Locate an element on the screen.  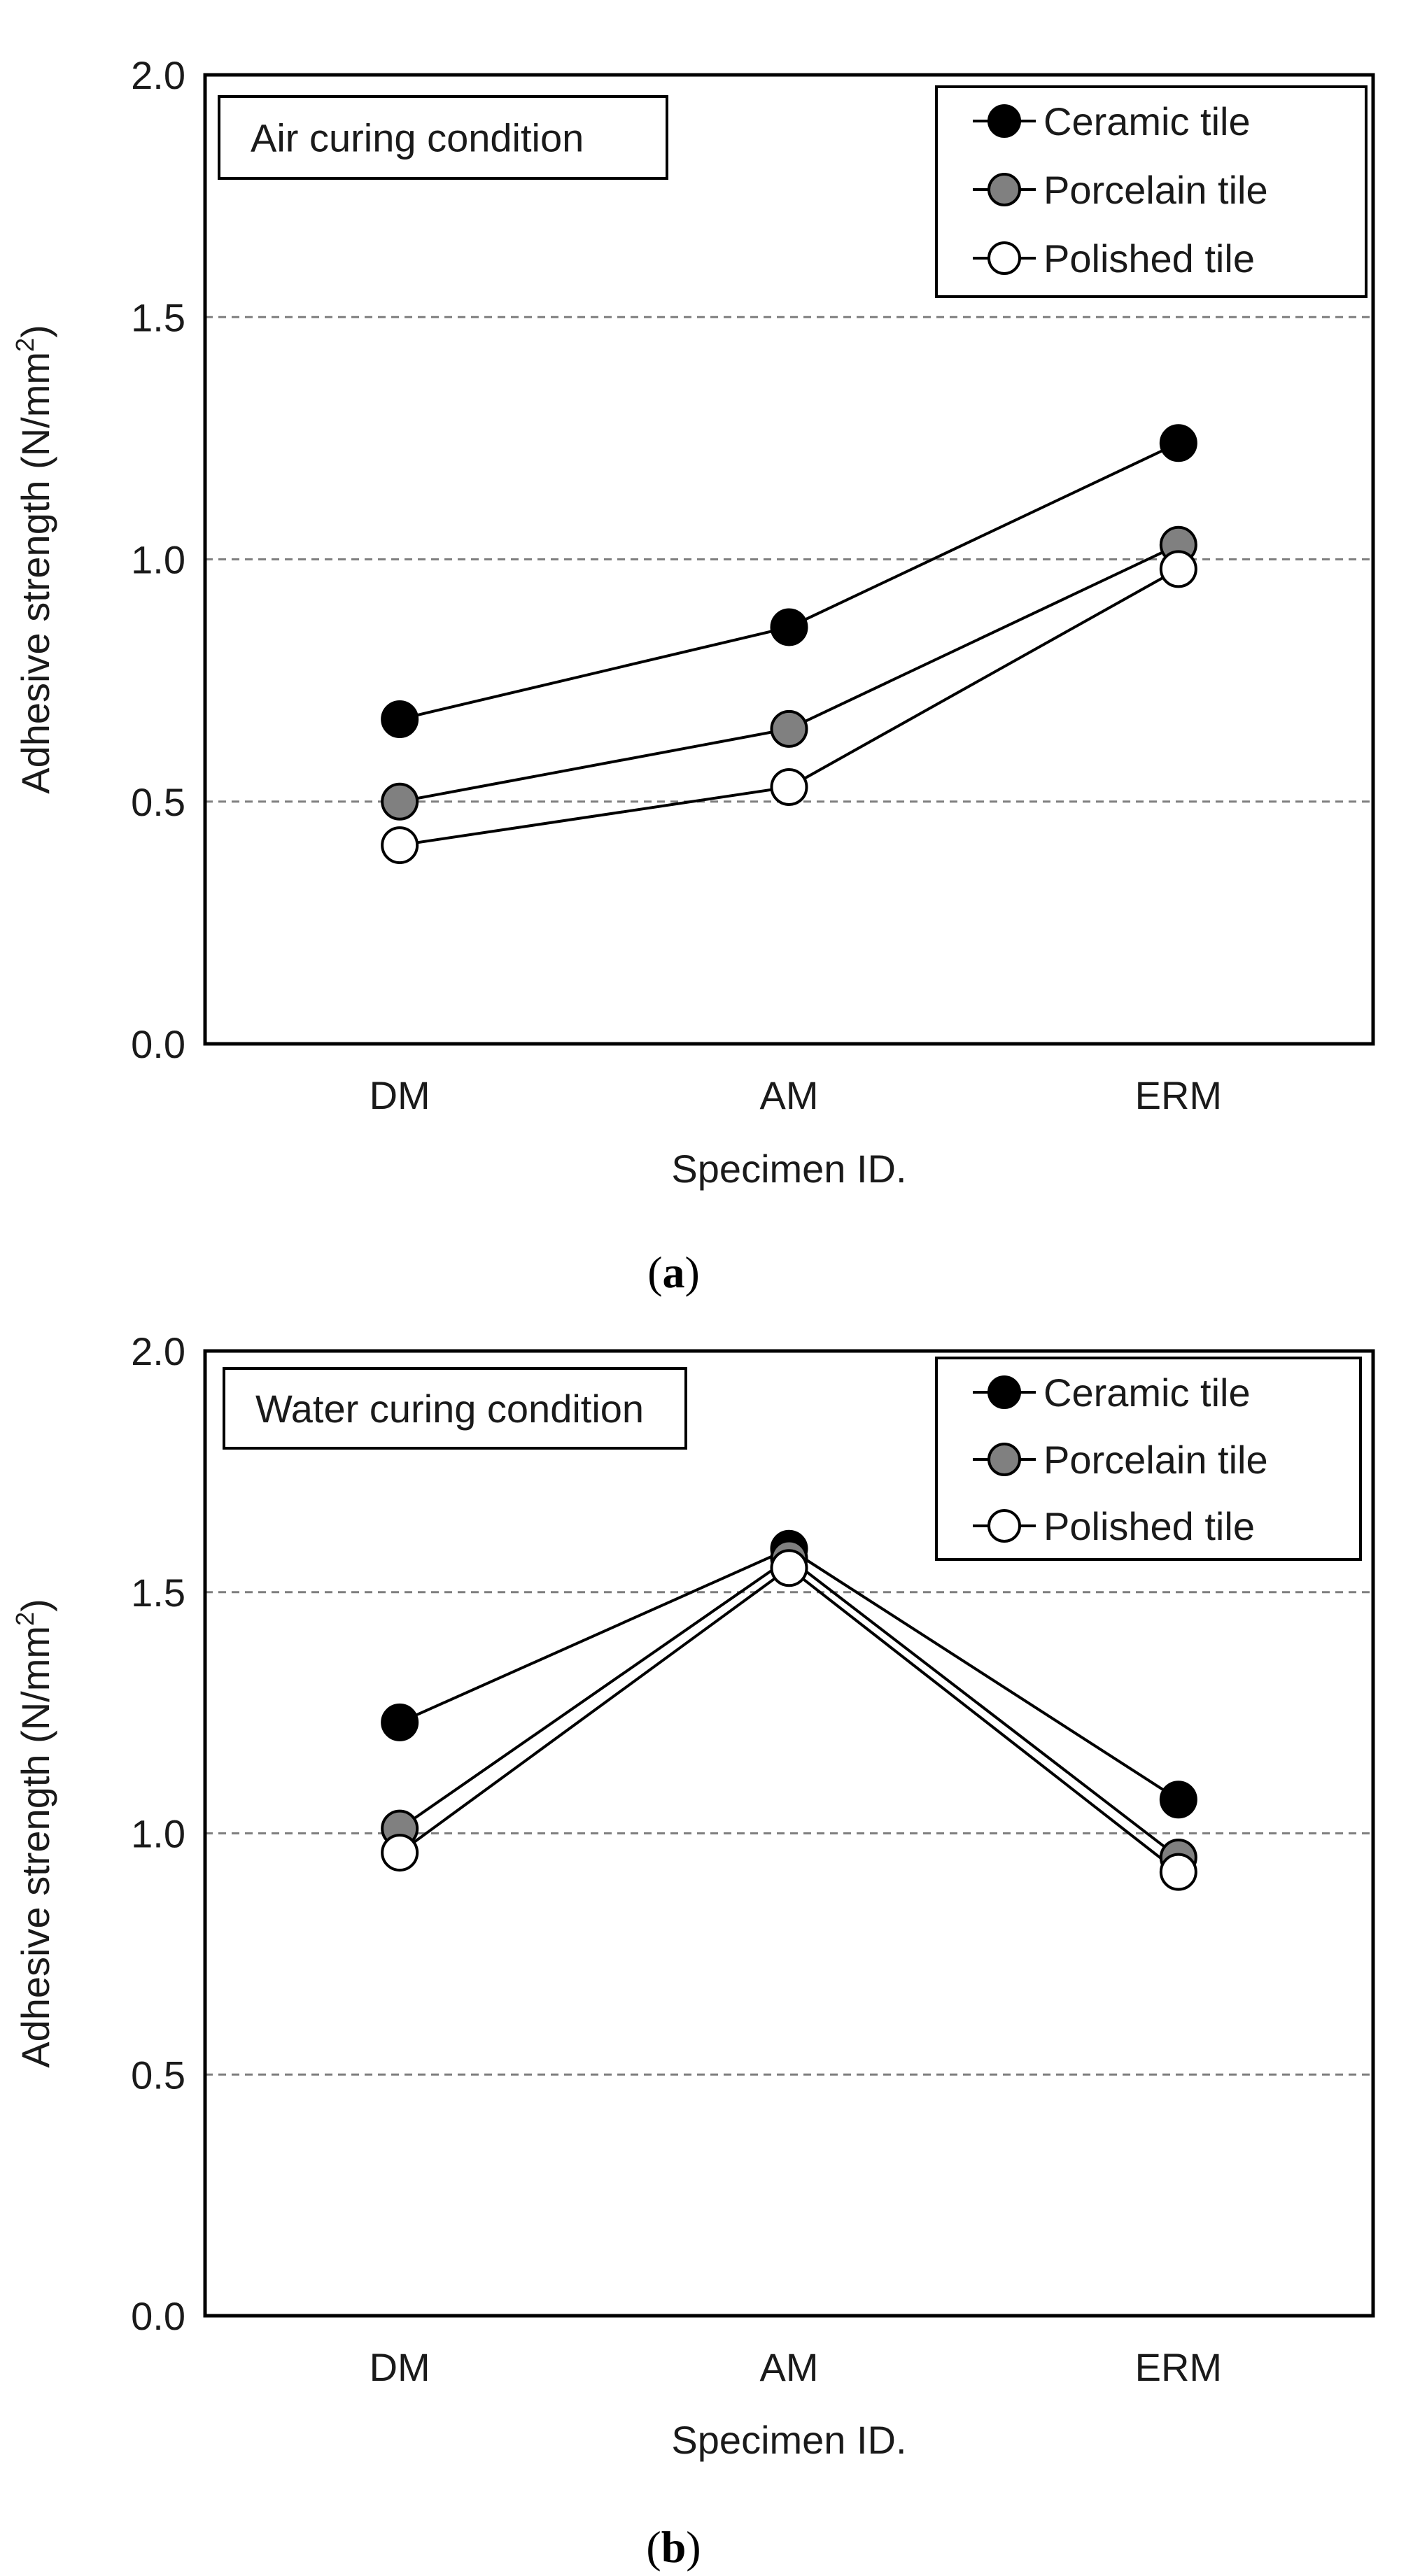
panel-label-letter: a is located at coordinates (674, 1272).